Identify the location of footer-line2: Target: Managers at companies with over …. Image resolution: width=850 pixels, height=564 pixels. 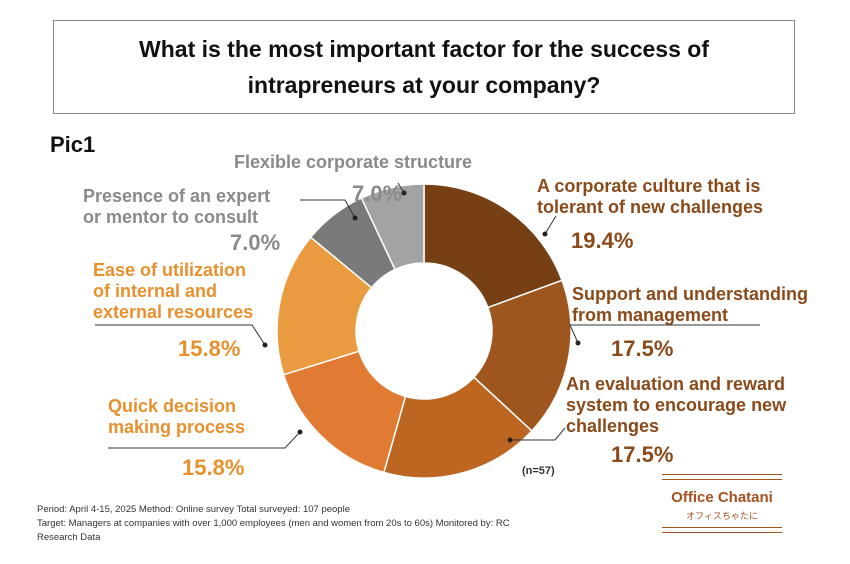
(273, 523).